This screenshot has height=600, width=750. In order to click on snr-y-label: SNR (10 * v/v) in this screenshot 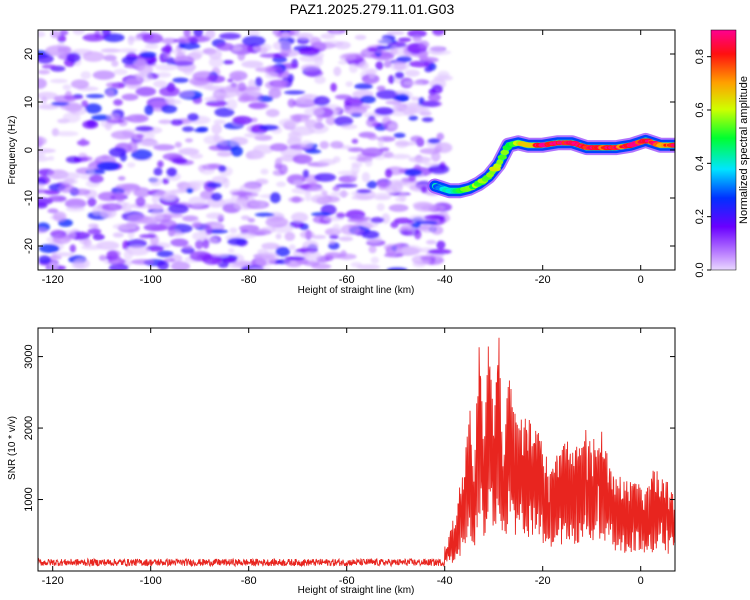, I will do `click(12, 448)`.